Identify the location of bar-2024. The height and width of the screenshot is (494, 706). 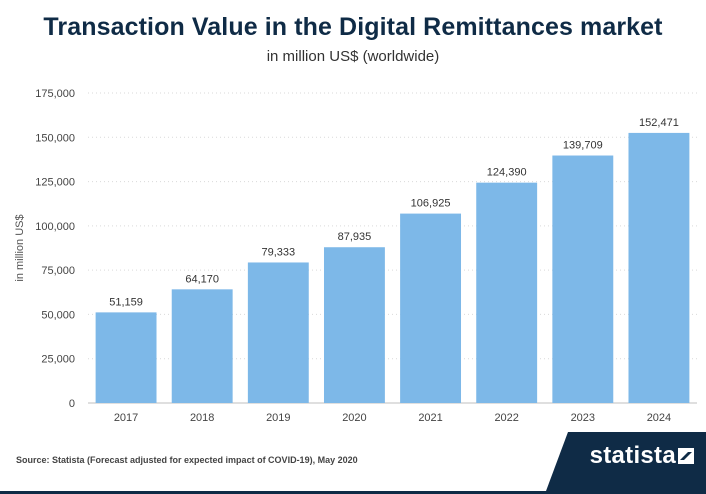
(659, 267).